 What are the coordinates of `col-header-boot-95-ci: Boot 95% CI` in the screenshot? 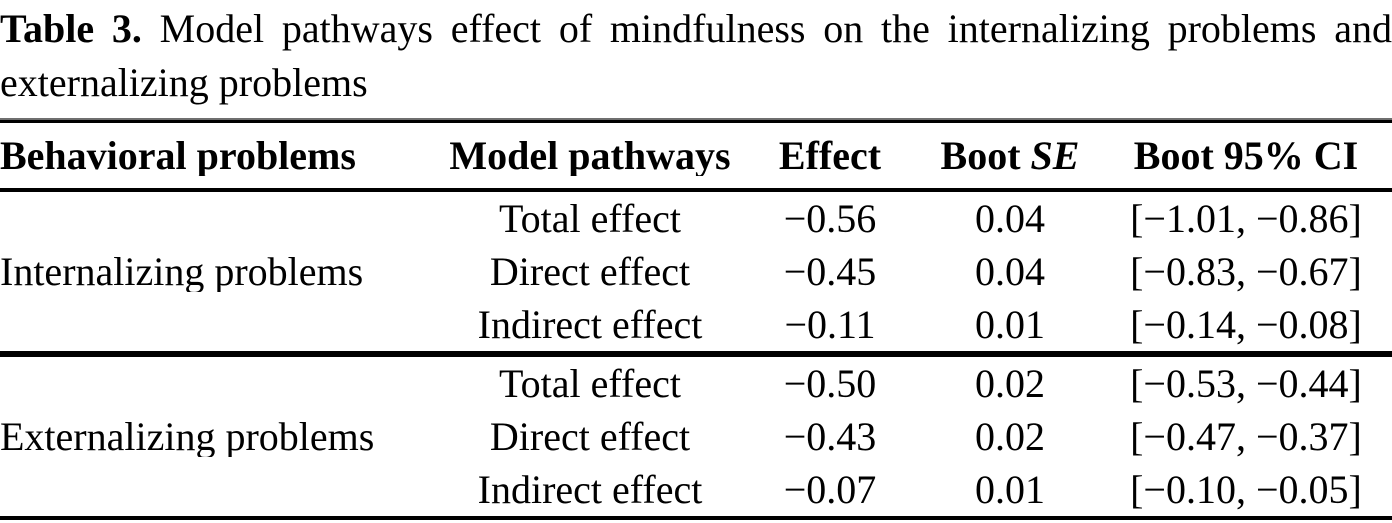 It's located at (1246, 155).